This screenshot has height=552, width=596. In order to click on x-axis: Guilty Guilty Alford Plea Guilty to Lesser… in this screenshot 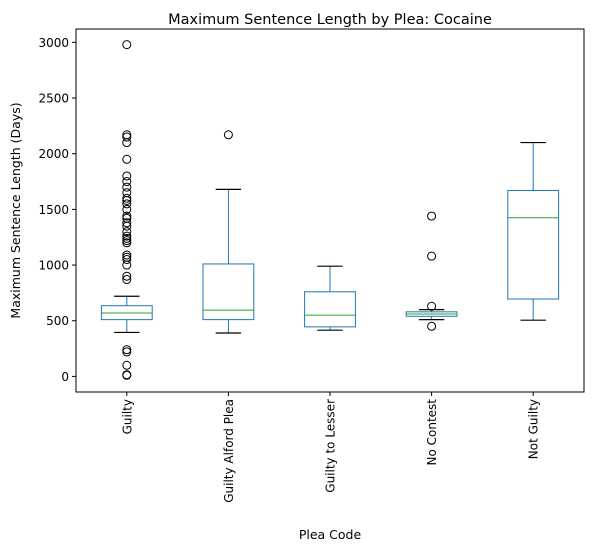, I will do `click(330, 447)`.